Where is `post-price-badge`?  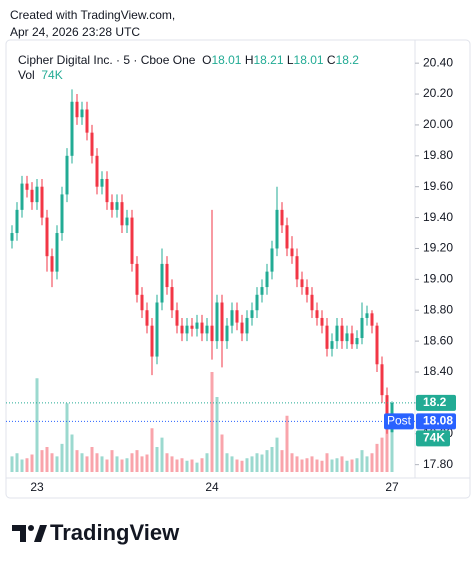 post-price-badge is located at coordinates (436, 421).